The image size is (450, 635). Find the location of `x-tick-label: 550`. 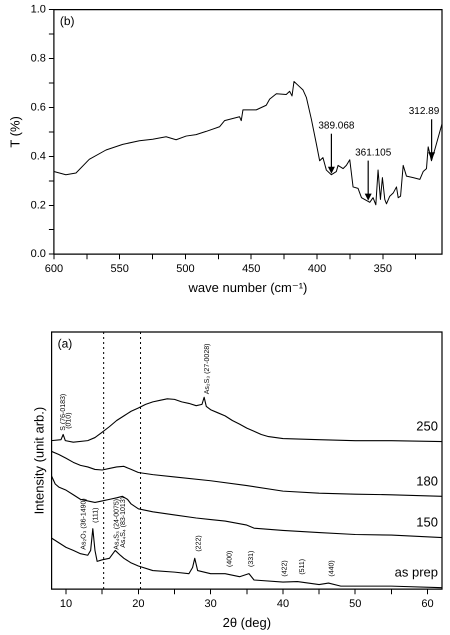

x-tick-label: 550 is located at coordinates (119, 268).